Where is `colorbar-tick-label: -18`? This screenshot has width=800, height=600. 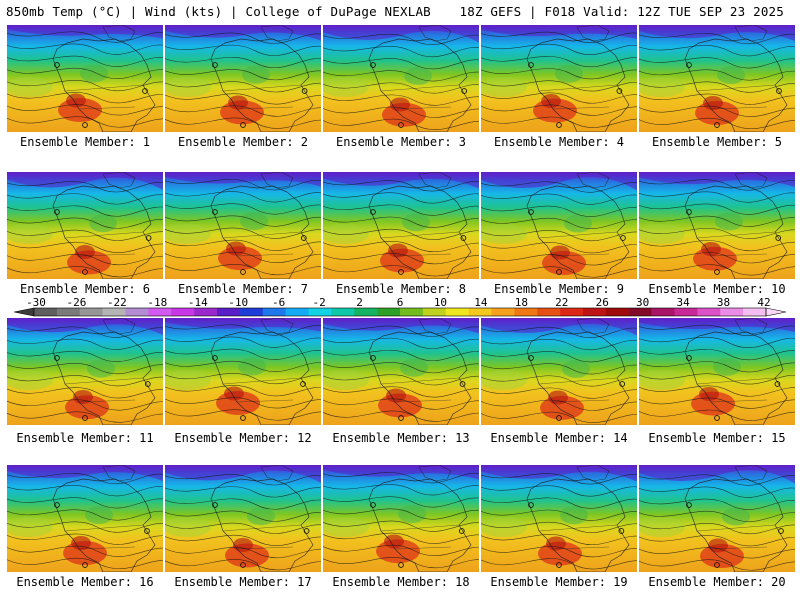 colorbar-tick-label: -18 is located at coordinates (157, 302).